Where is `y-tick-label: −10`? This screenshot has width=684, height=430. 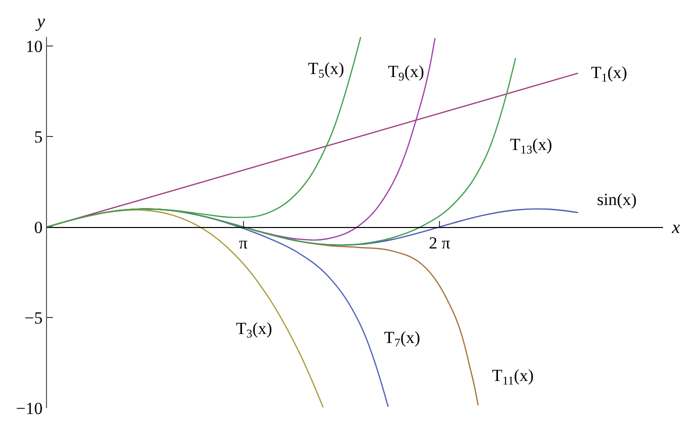
y-tick-label: −10 is located at coordinates (29, 408).